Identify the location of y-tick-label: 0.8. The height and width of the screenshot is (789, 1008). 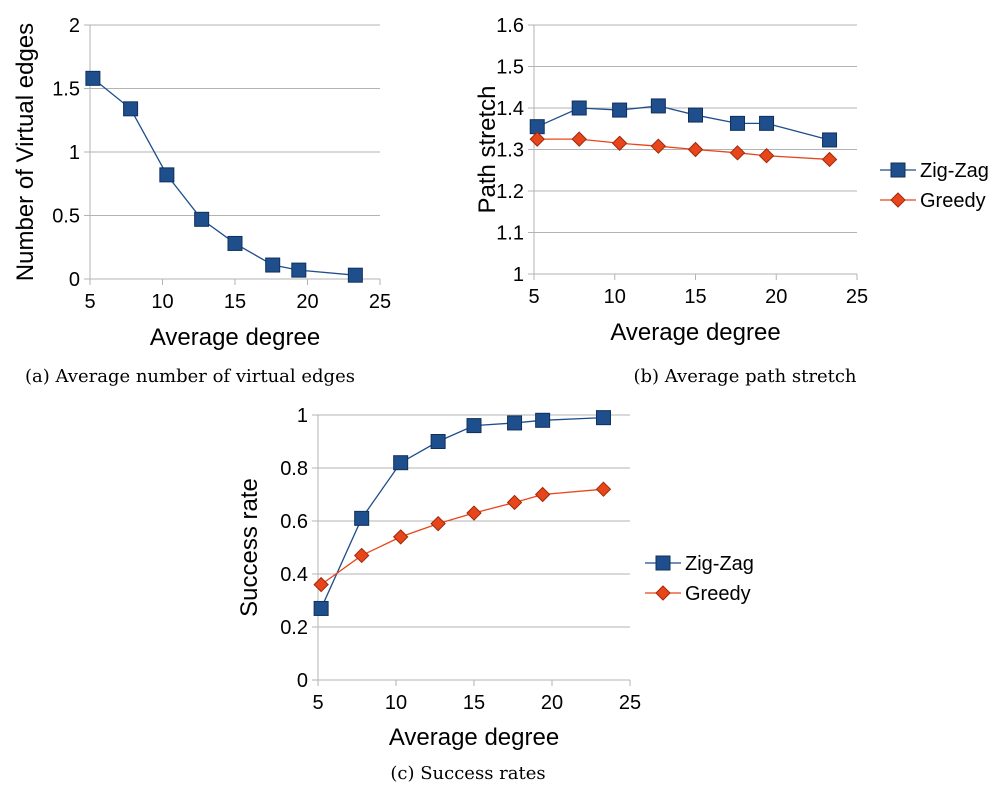
(294, 469).